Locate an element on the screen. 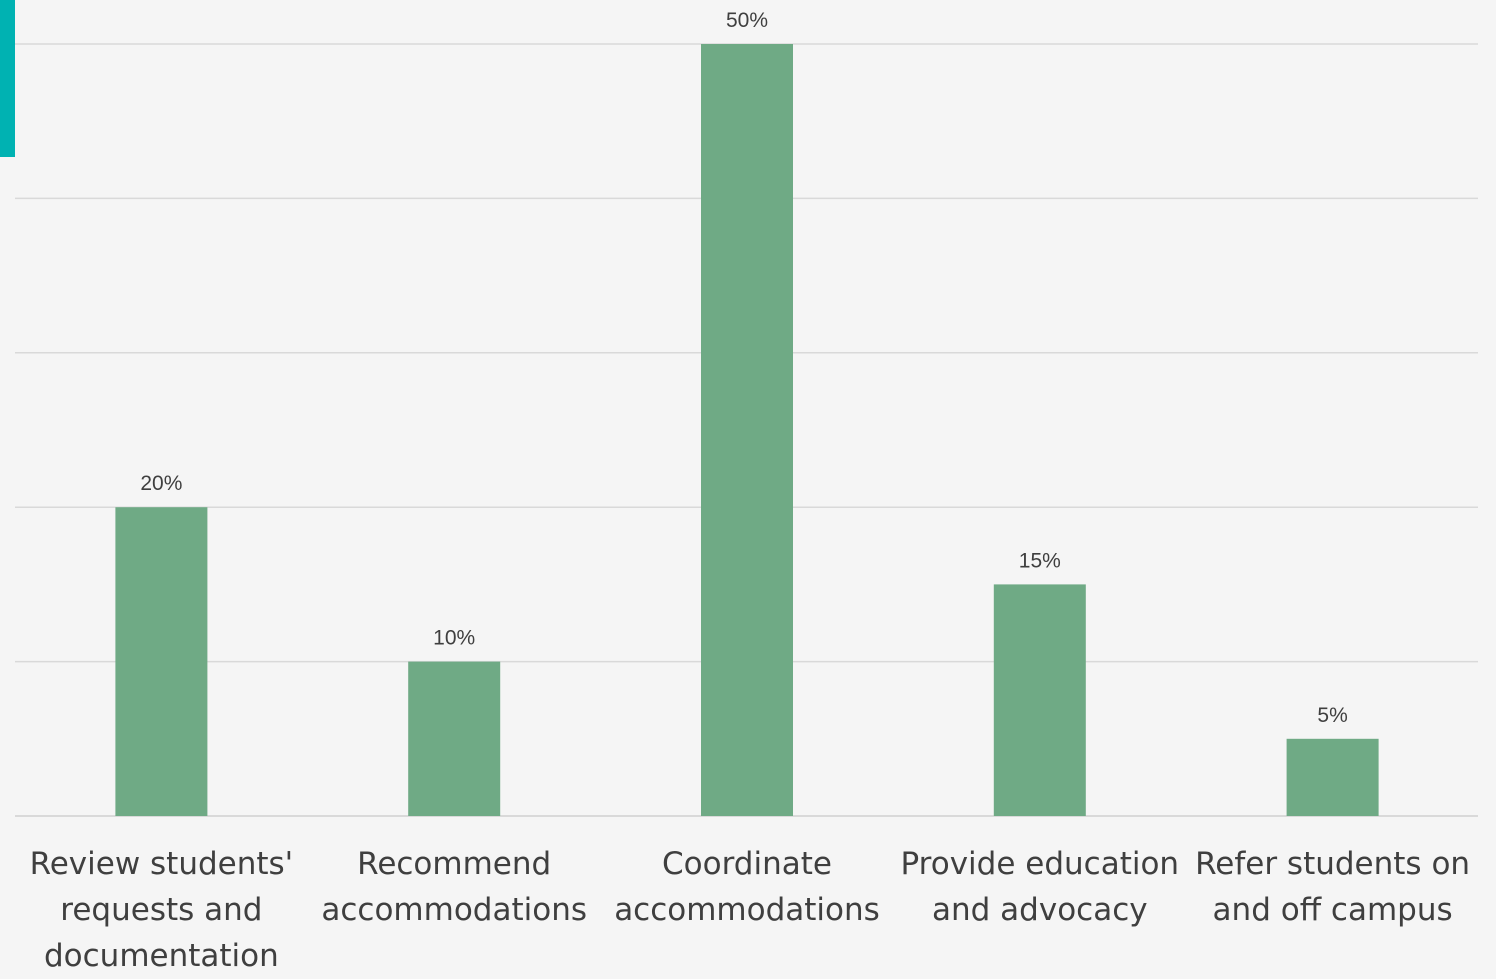 The image size is (1496, 979). category-label-line: documentation is located at coordinates (161, 956).